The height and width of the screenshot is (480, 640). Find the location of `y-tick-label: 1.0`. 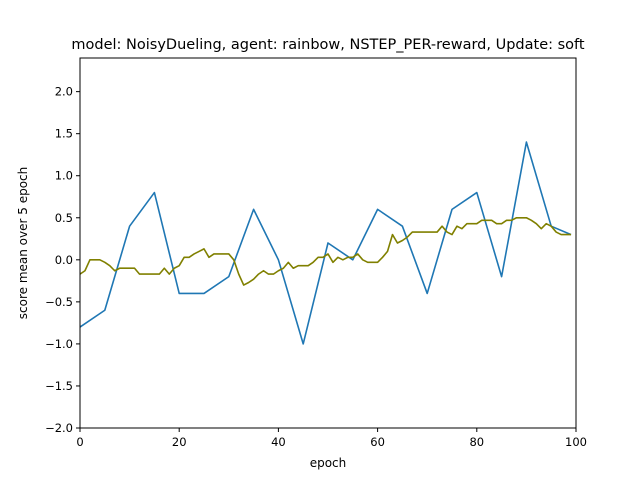

y-tick-label: 1.0 is located at coordinates (64, 176).